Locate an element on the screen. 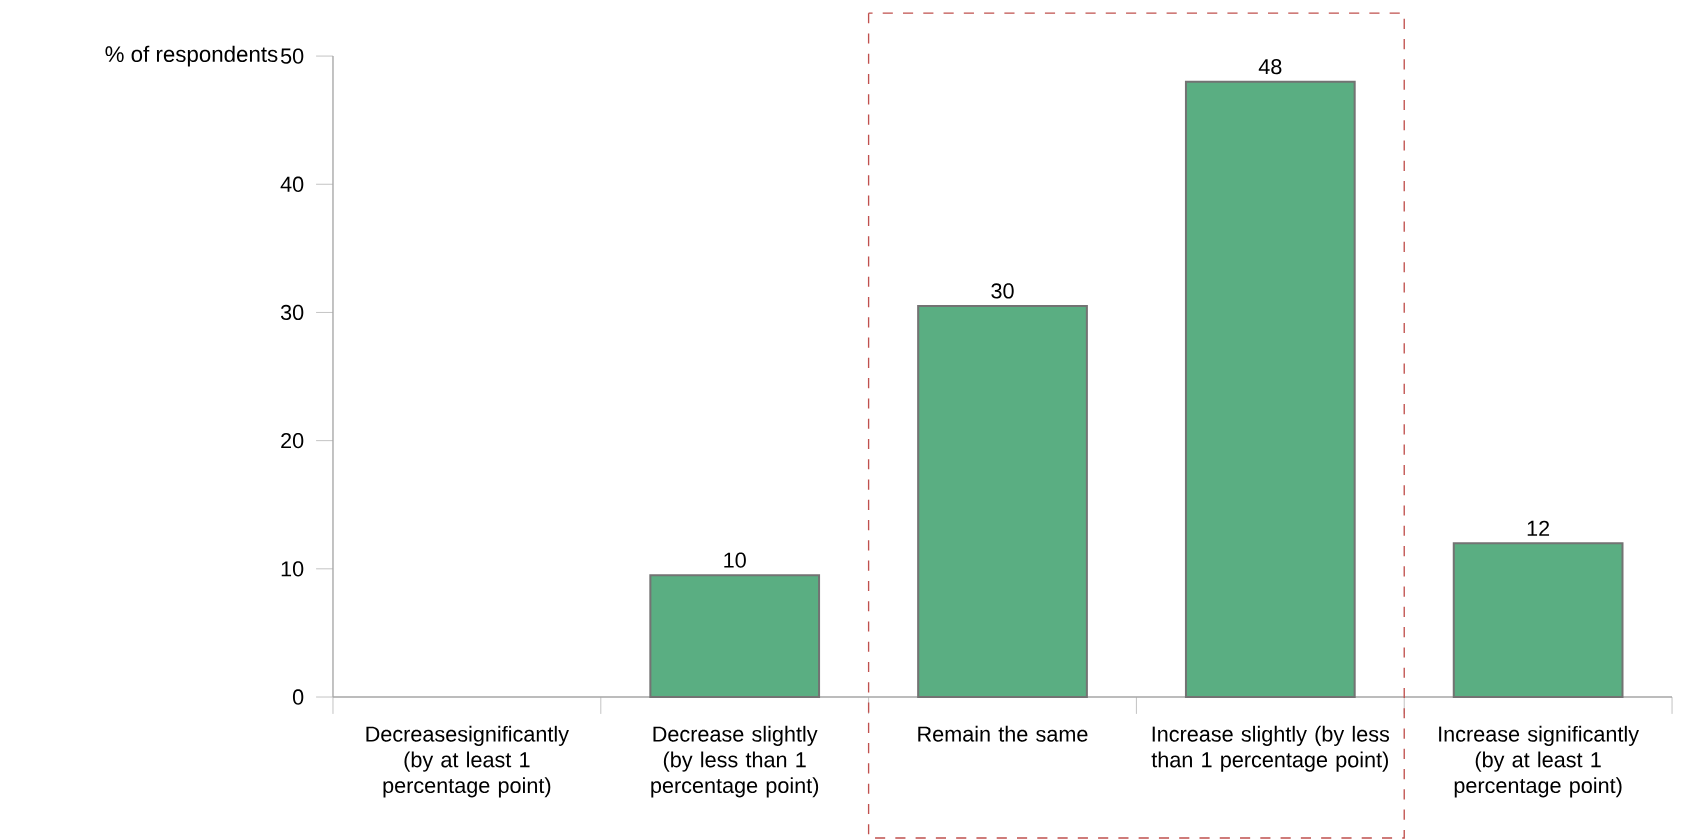  x-tick-label: Decrease slightly (by less than 1 percentage point) is located at coordinates (735, 761).